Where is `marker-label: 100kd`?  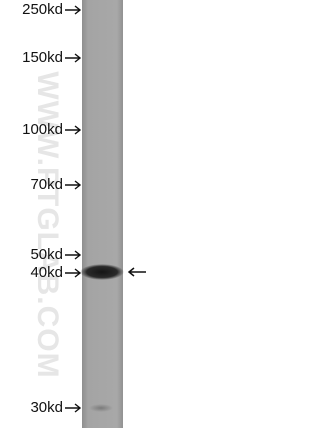
marker-label: 100kd is located at coordinates (42, 129).